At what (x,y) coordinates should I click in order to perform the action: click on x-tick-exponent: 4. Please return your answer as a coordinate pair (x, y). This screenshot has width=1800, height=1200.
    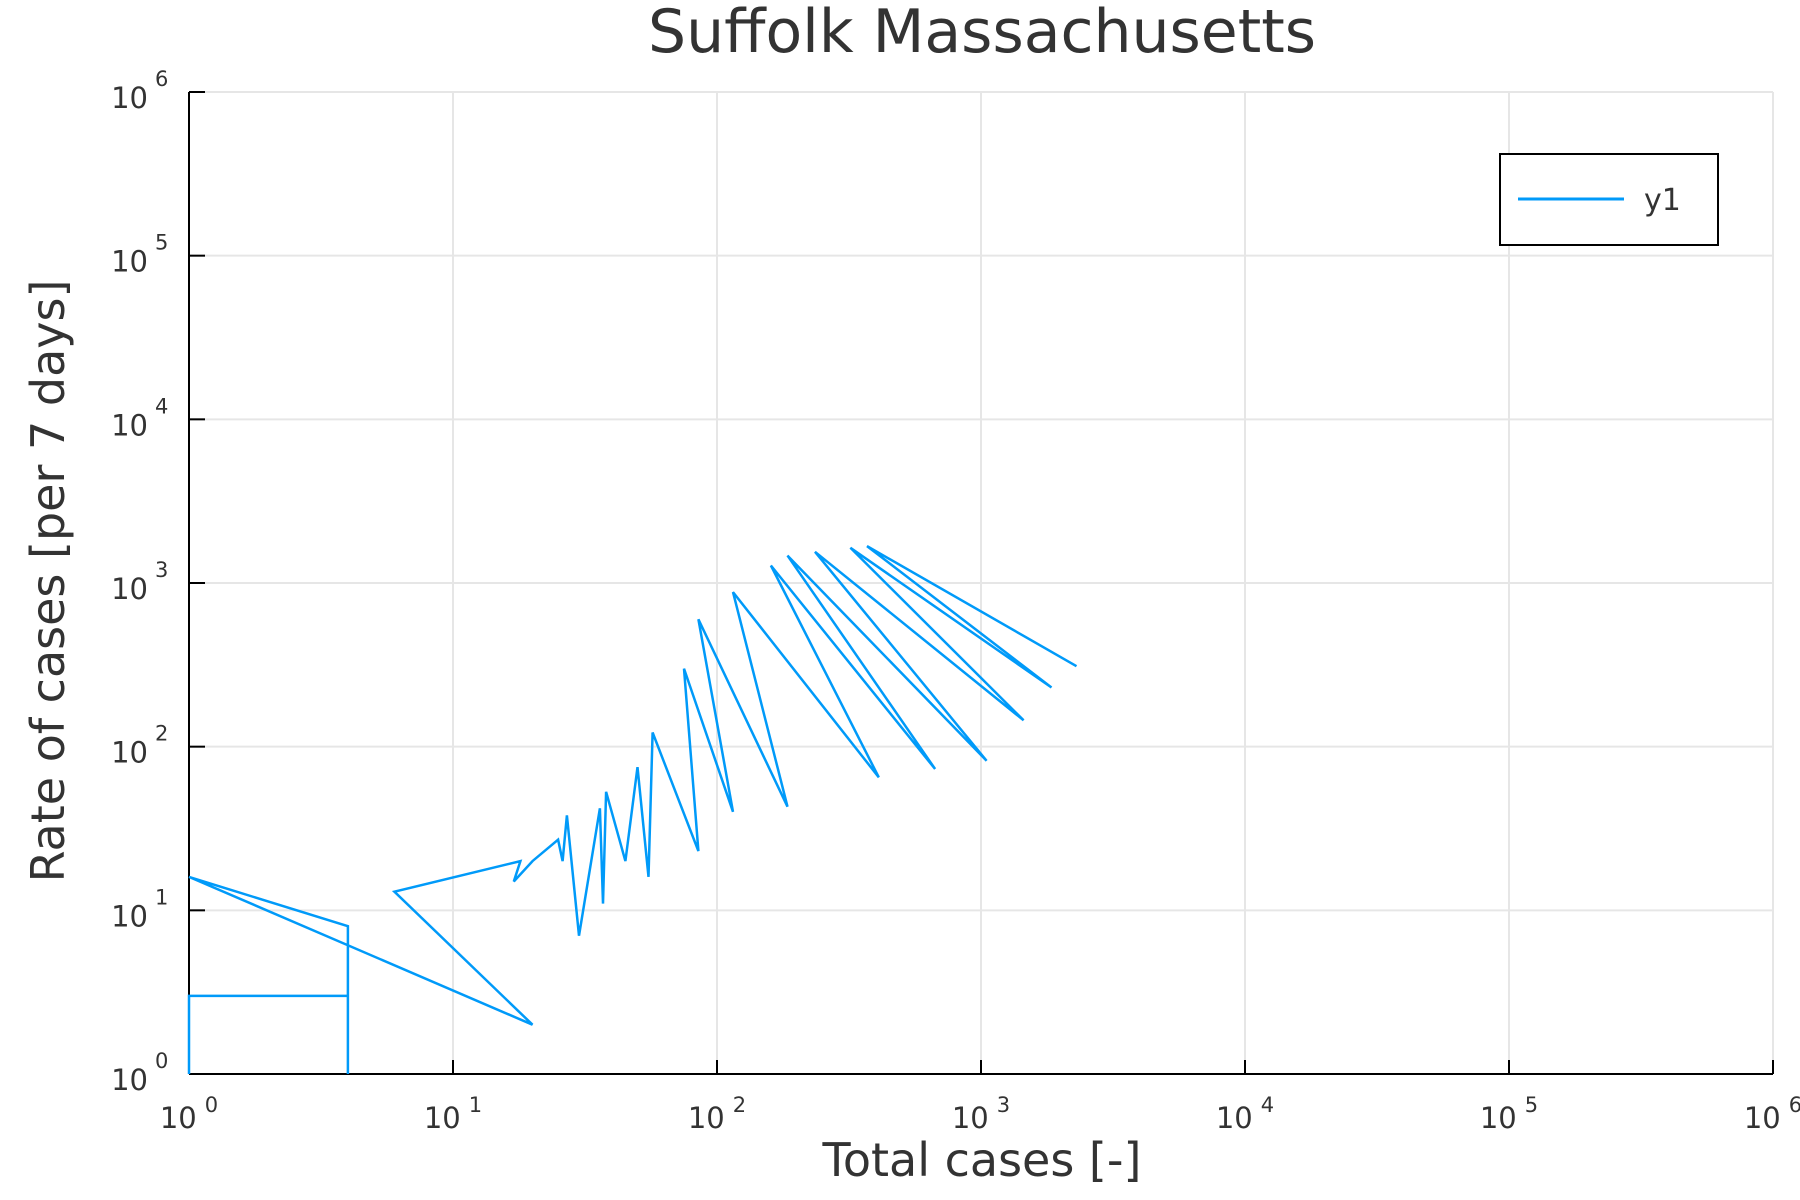
    Looking at the image, I should click on (1267, 1105).